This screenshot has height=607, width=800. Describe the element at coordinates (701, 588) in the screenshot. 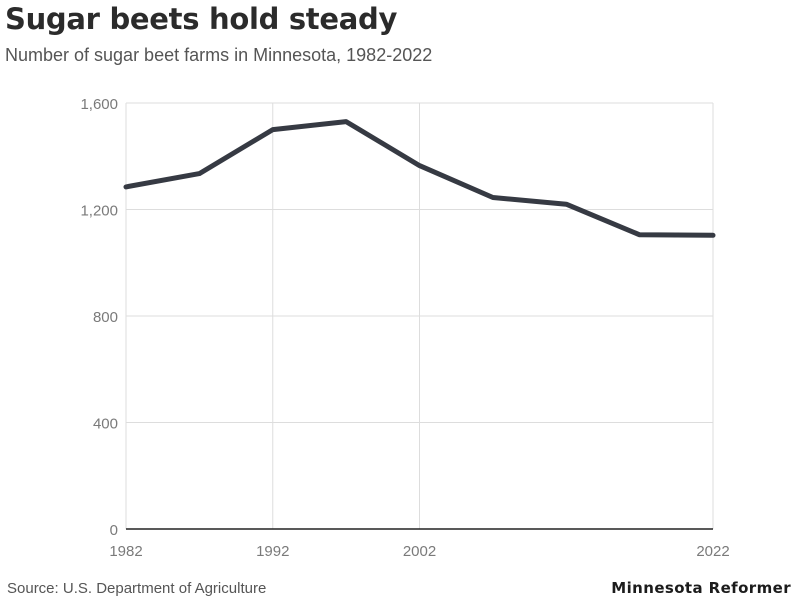

I see `publisher-logo: Minnesota Reformer` at that location.